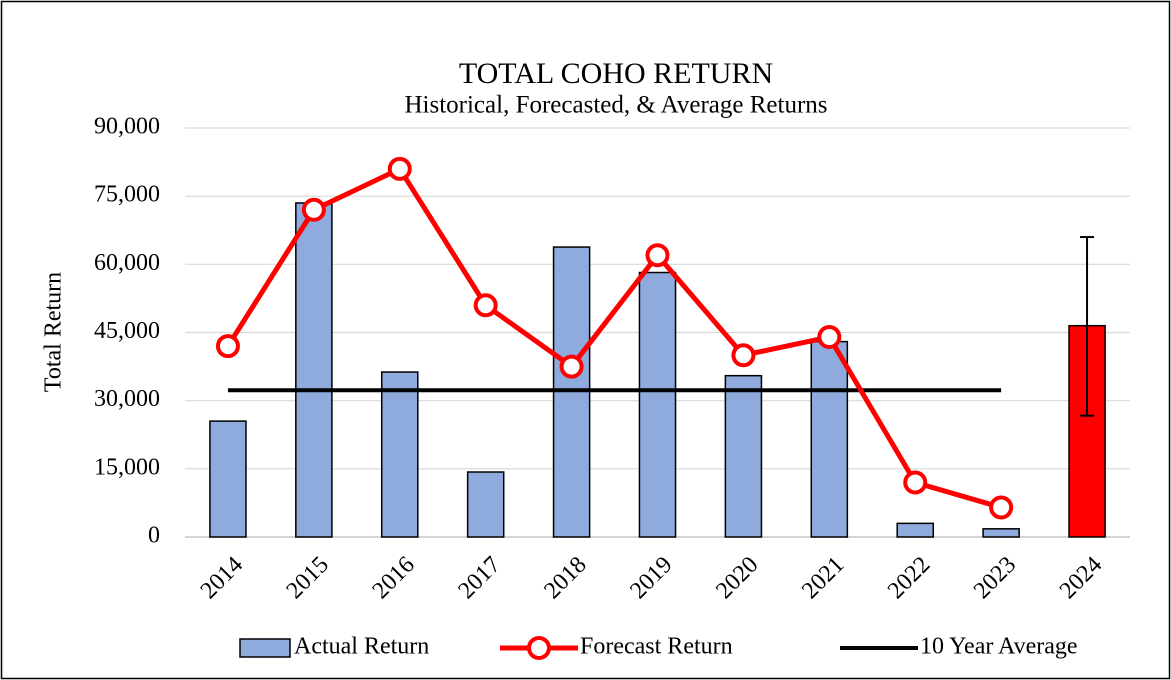 This screenshot has height=680, width=1171. Describe the element at coordinates (127, 399) in the screenshot. I see `y-tick-label: 30,000` at that location.